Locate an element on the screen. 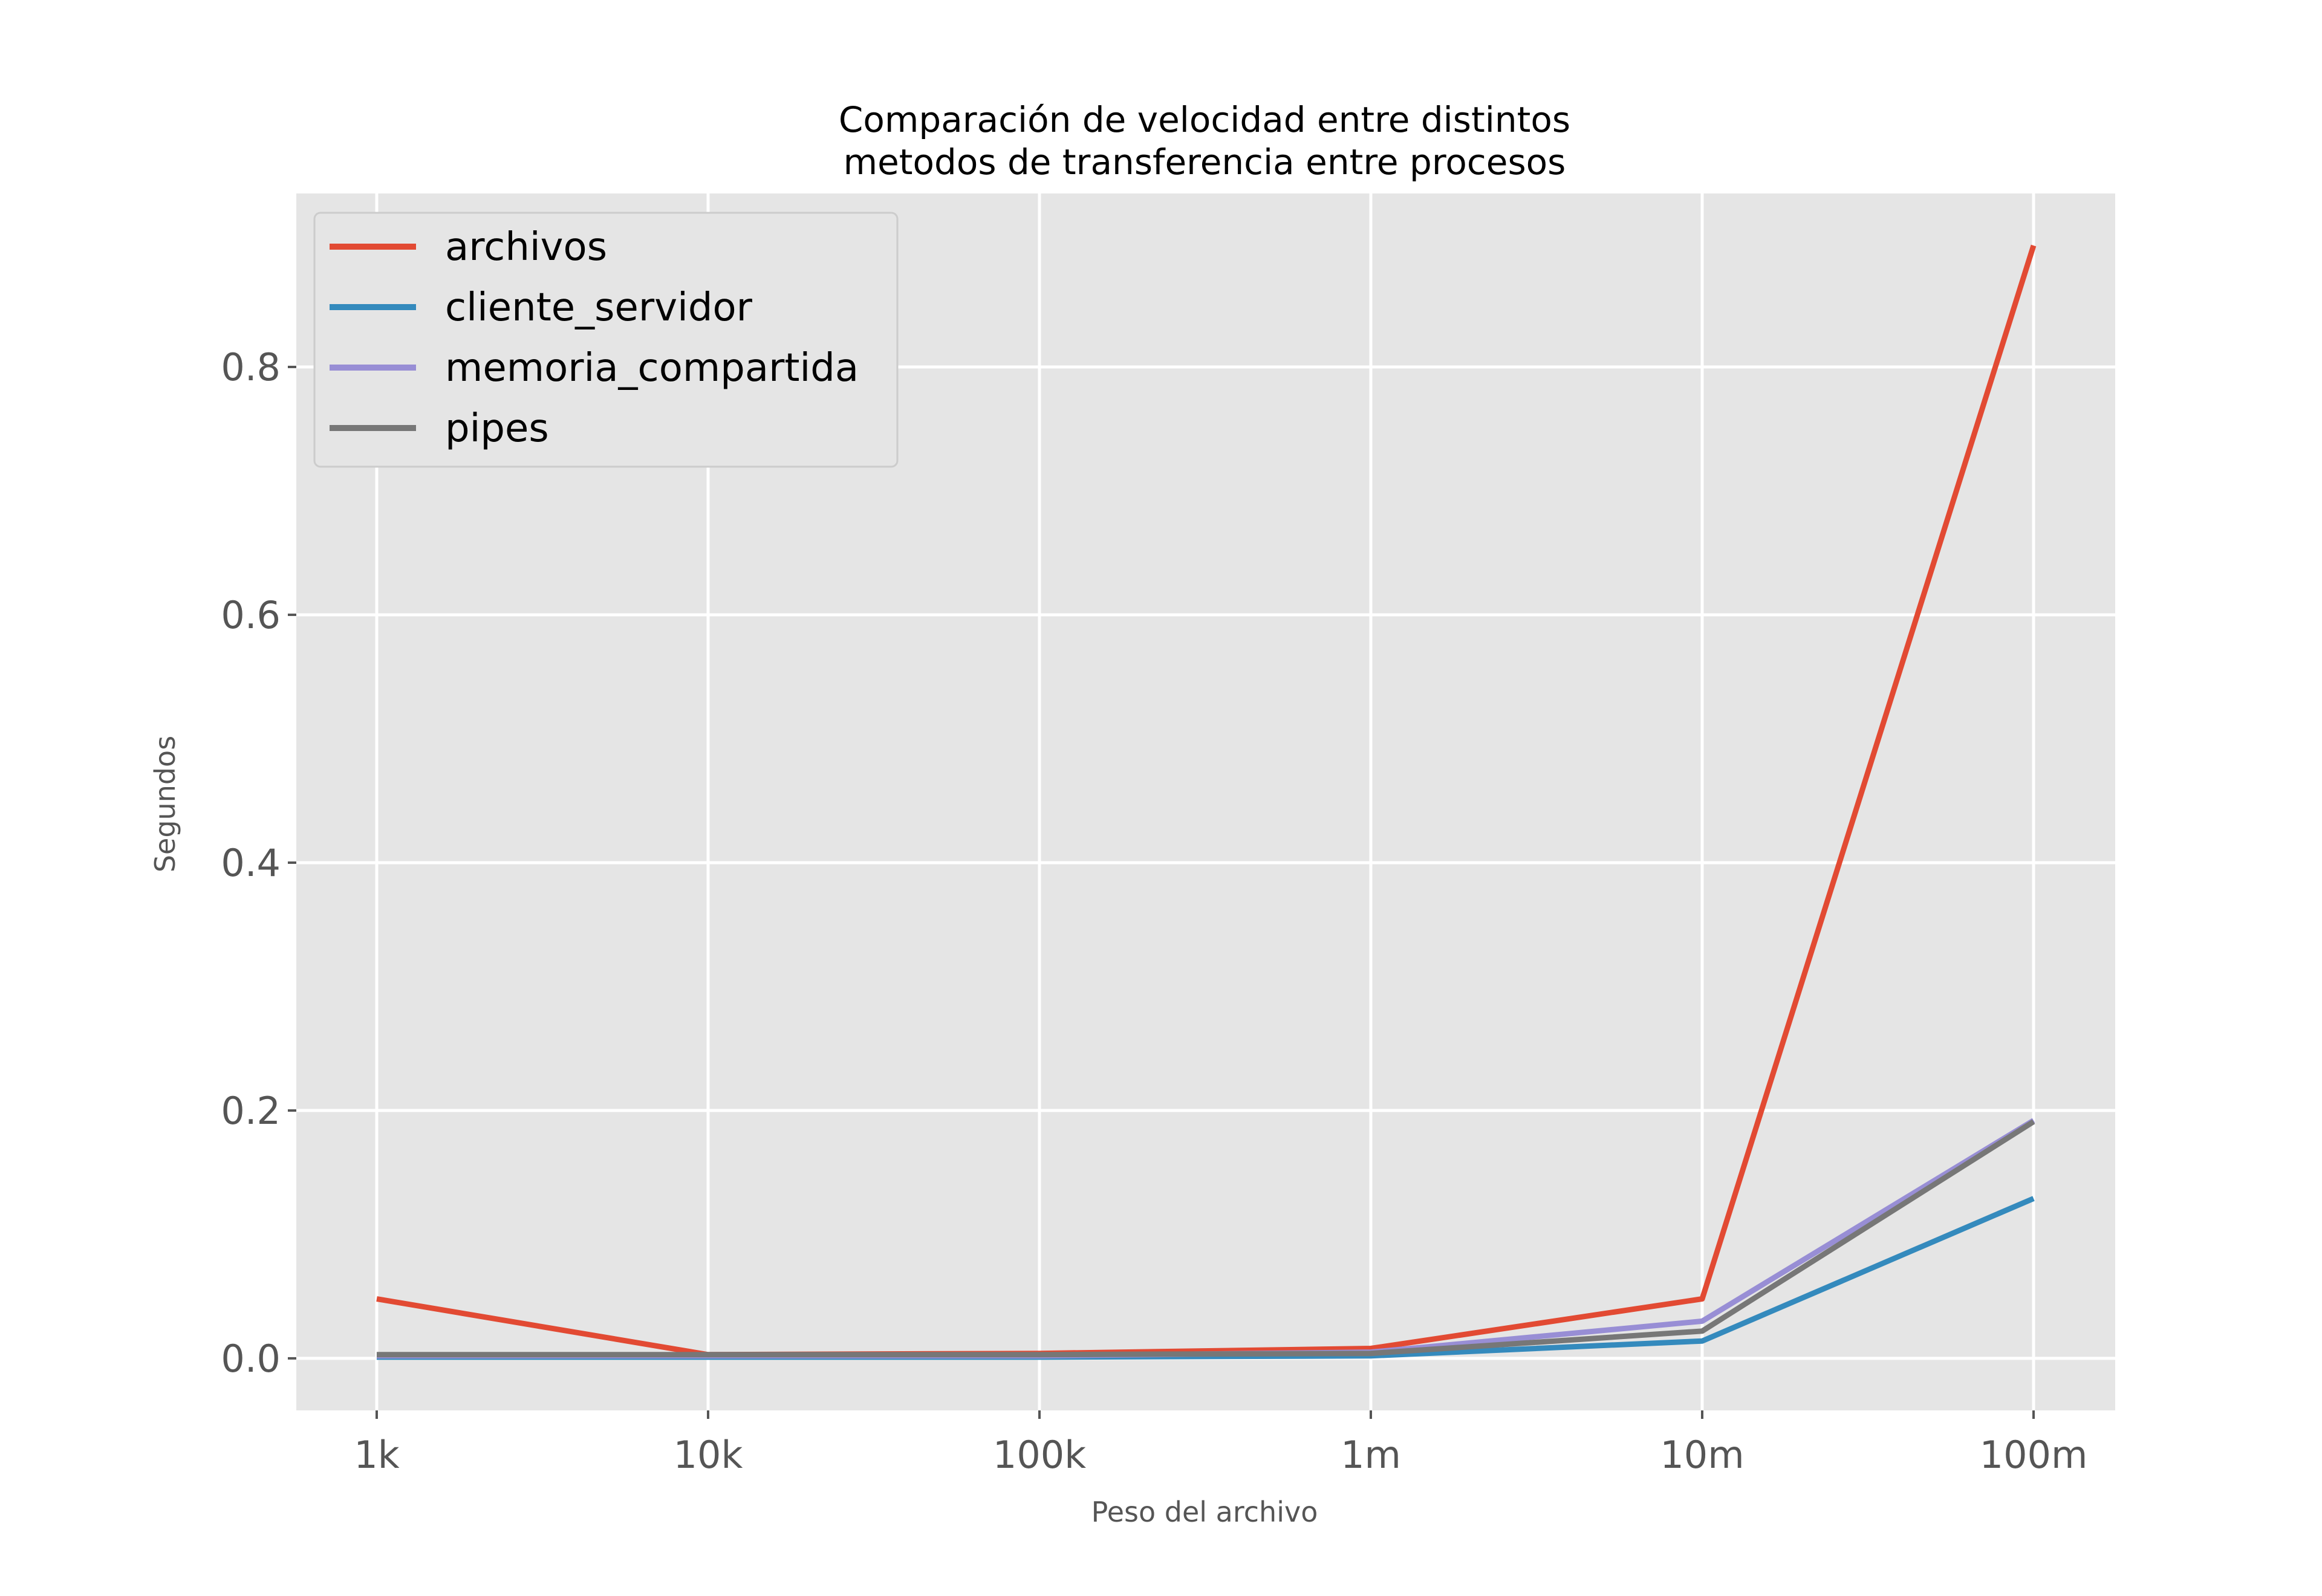  x-tick-label: 1m is located at coordinates (1371, 1455).